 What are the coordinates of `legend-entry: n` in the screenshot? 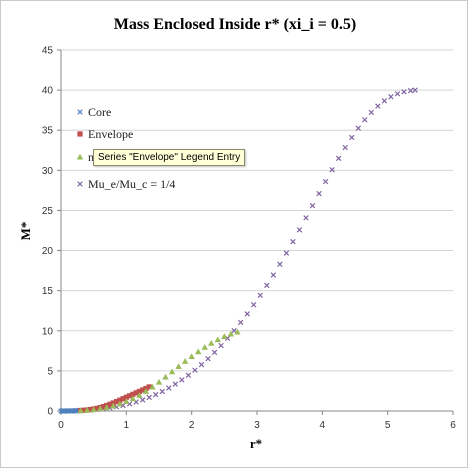 It's located at (91, 157).